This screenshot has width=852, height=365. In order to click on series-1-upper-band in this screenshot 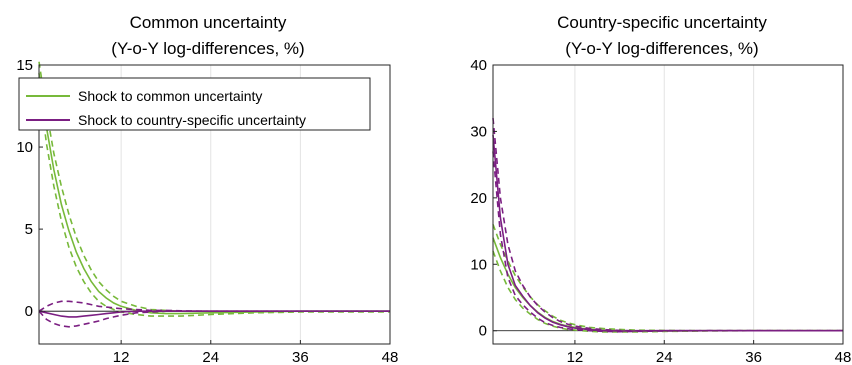, I will do `click(214, 306)`.